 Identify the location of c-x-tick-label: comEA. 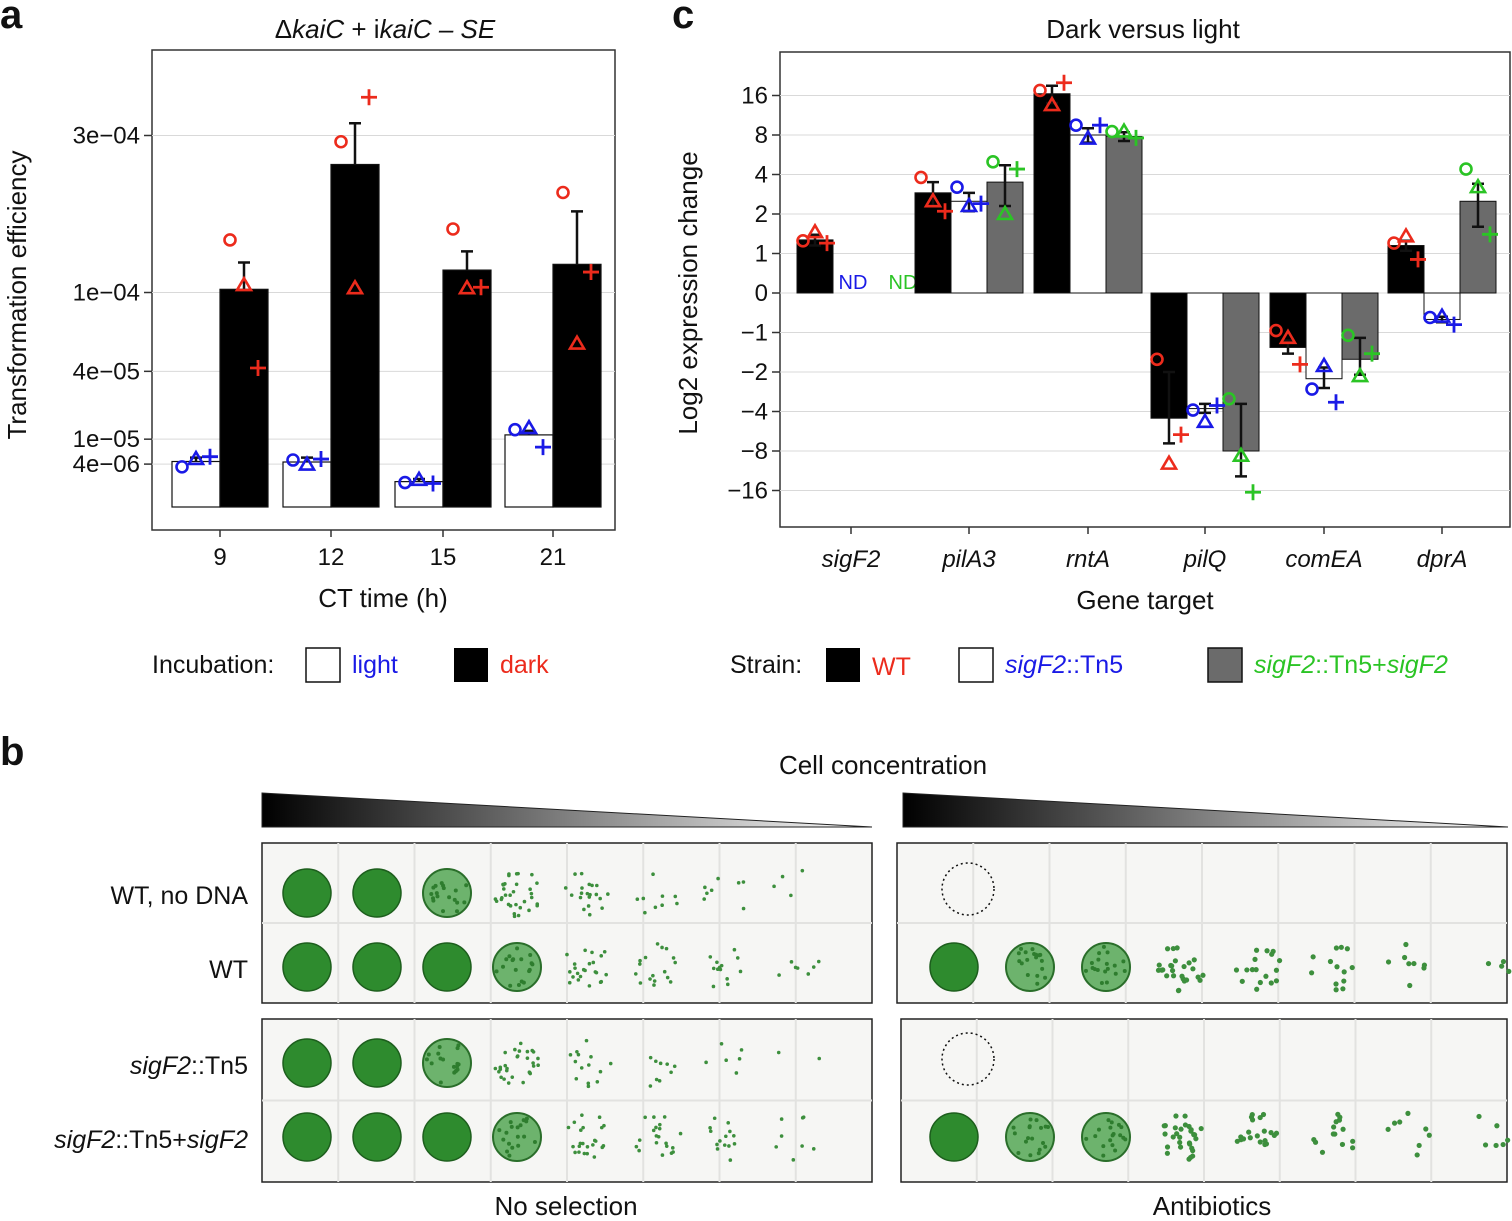
(1323, 559).